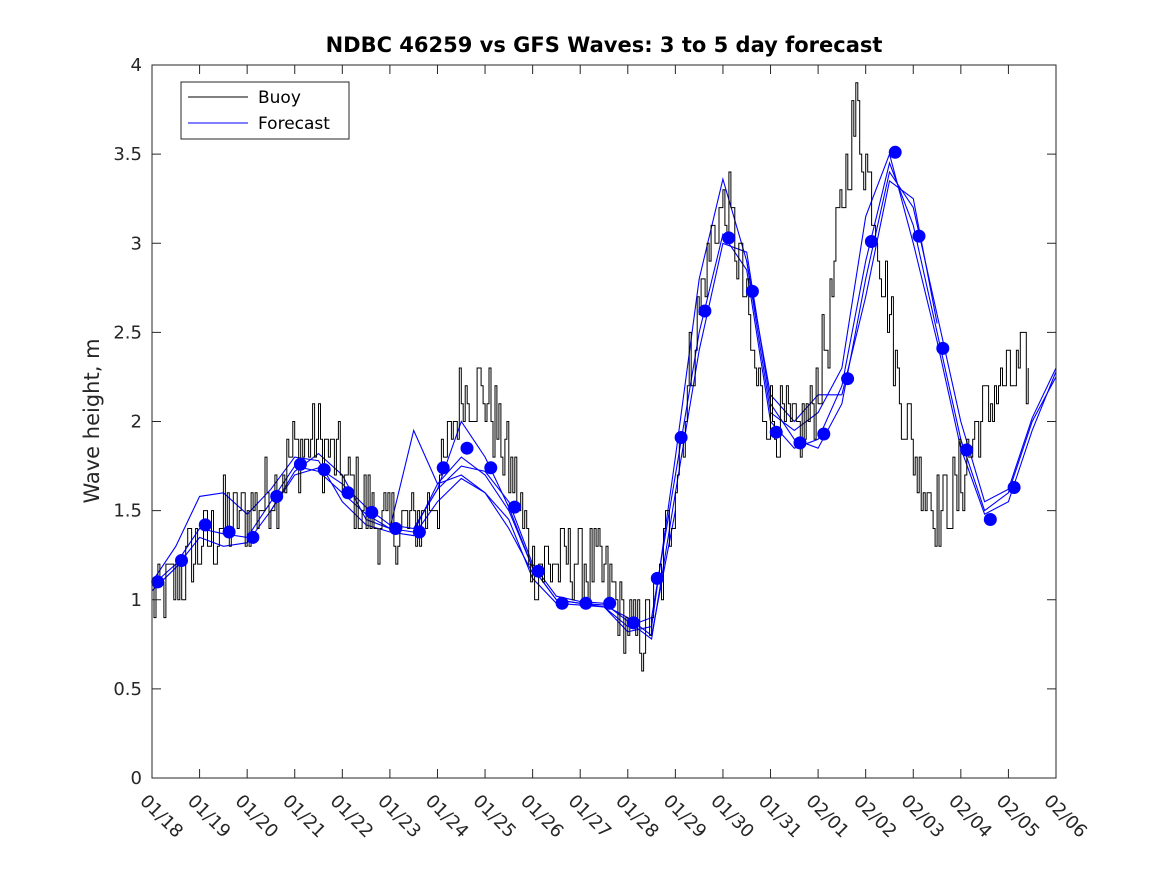  Describe the element at coordinates (923, 817) in the screenshot. I see `x-tick-label-16: 02/03` at that location.